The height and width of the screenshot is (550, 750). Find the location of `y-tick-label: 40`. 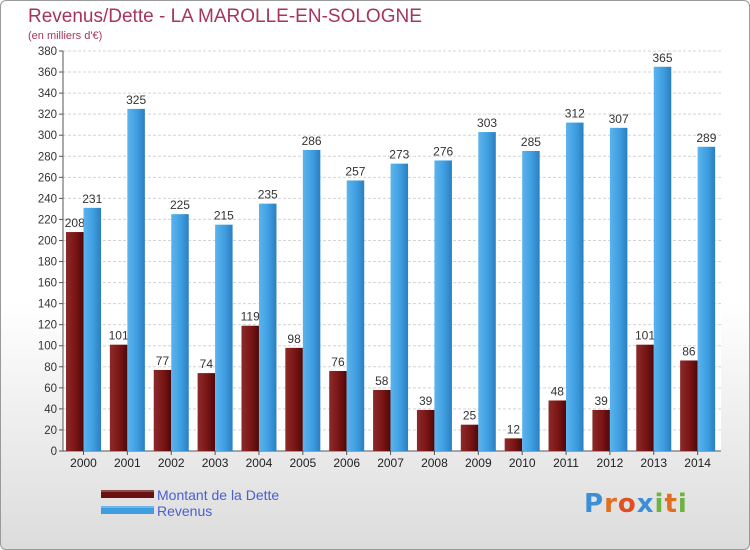

y-tick-label: 40 is located at coordinates (50, 410).